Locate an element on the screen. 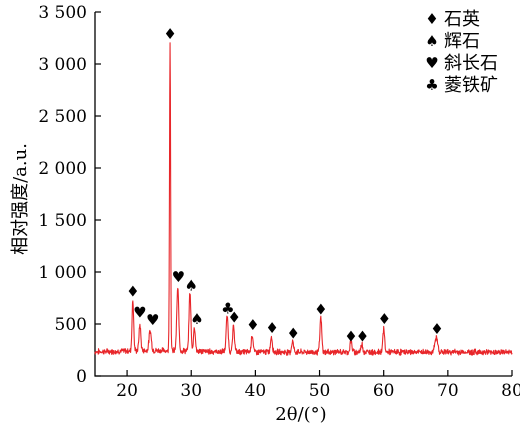  legend-marker: ♠ is located at coordinates (431, 41).